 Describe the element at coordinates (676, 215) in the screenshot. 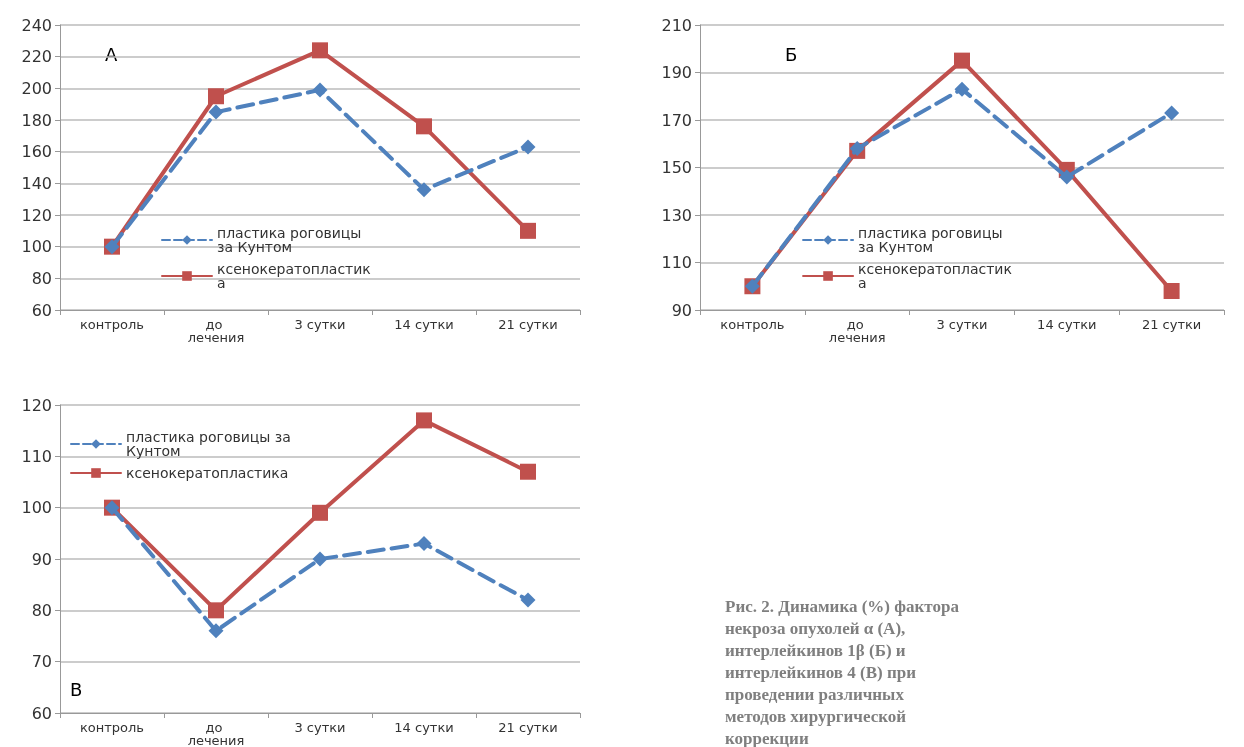

I see `y-tick-label: 130` at that location.